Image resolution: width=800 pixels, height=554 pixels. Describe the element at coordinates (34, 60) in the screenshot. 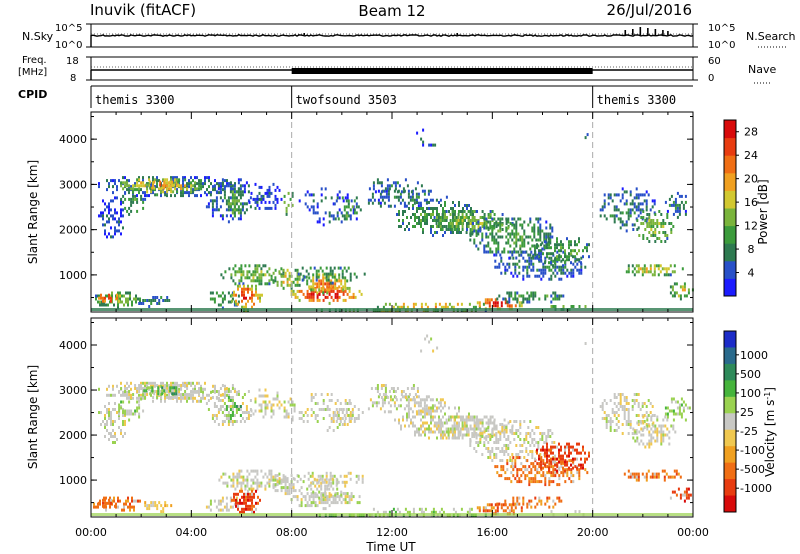

I see `freq-label: Freq.` at that location.